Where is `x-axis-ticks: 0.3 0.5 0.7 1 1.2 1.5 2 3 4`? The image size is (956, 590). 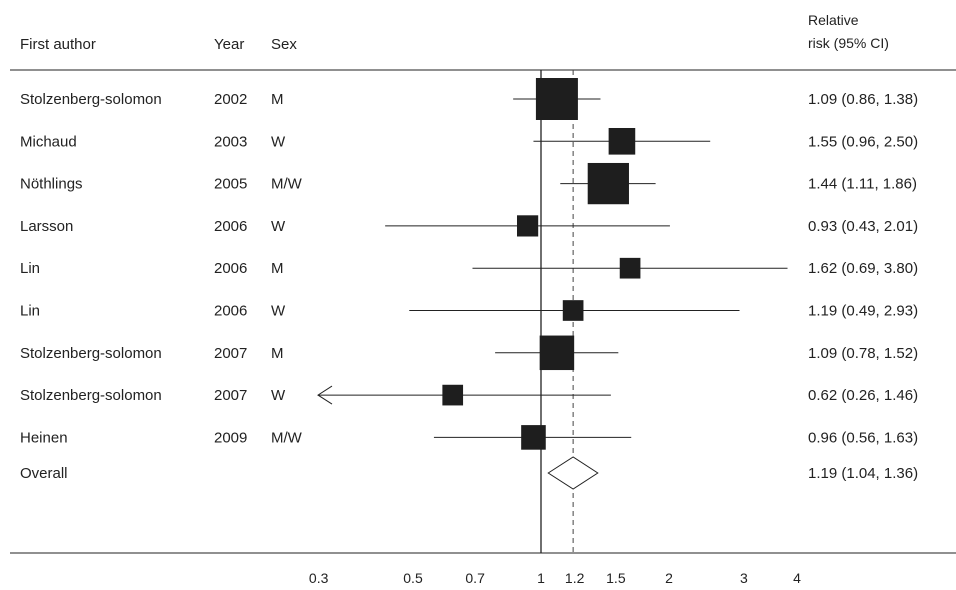
x-axis-ticks: 0.3 0.5 0.7 1 1.2 1.5 2 3 4 is located at coordinates (555, 578).